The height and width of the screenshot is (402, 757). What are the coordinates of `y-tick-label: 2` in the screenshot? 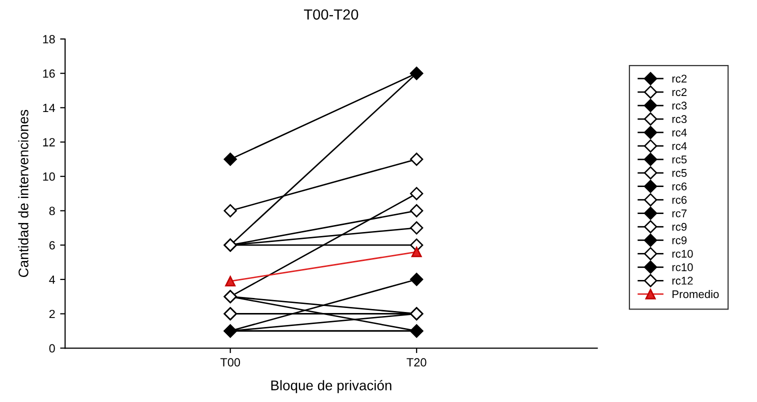 It's located at (52, 314).